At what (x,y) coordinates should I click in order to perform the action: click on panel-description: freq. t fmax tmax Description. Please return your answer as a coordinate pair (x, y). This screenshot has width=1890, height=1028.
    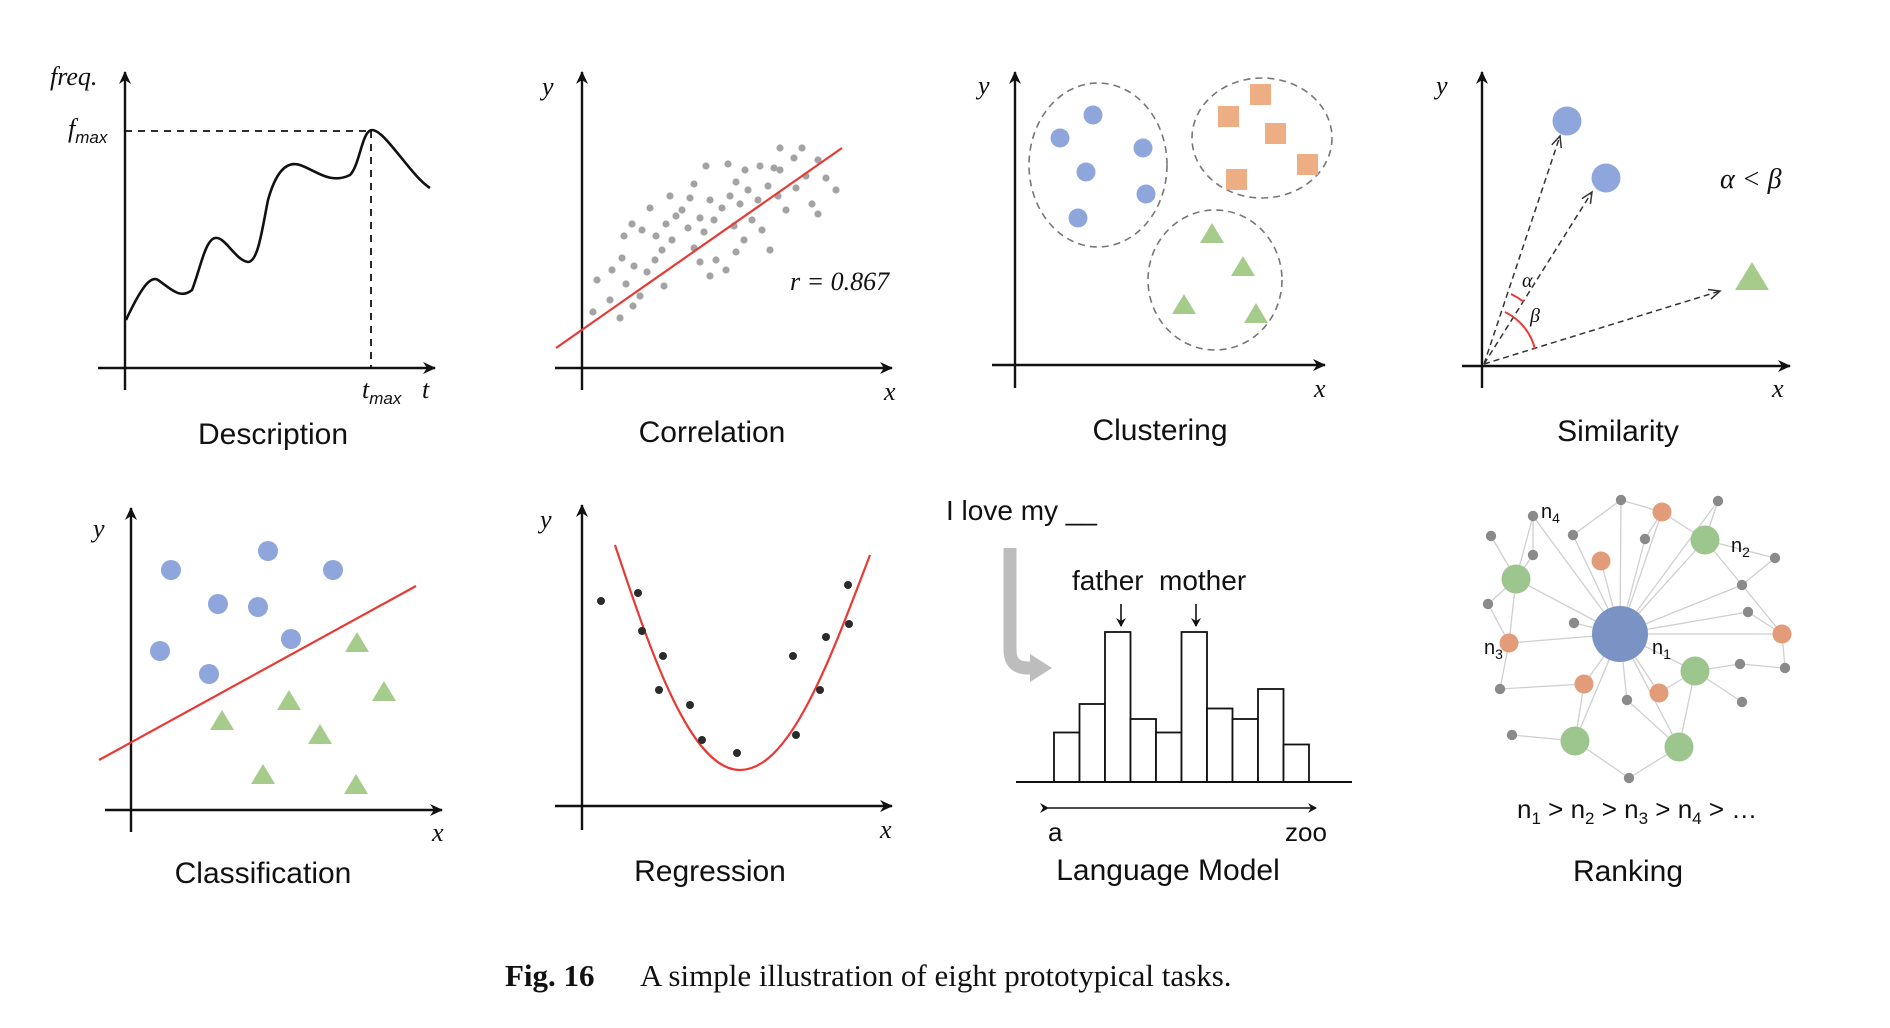
    Looking at the image, I should click on (243, 256).